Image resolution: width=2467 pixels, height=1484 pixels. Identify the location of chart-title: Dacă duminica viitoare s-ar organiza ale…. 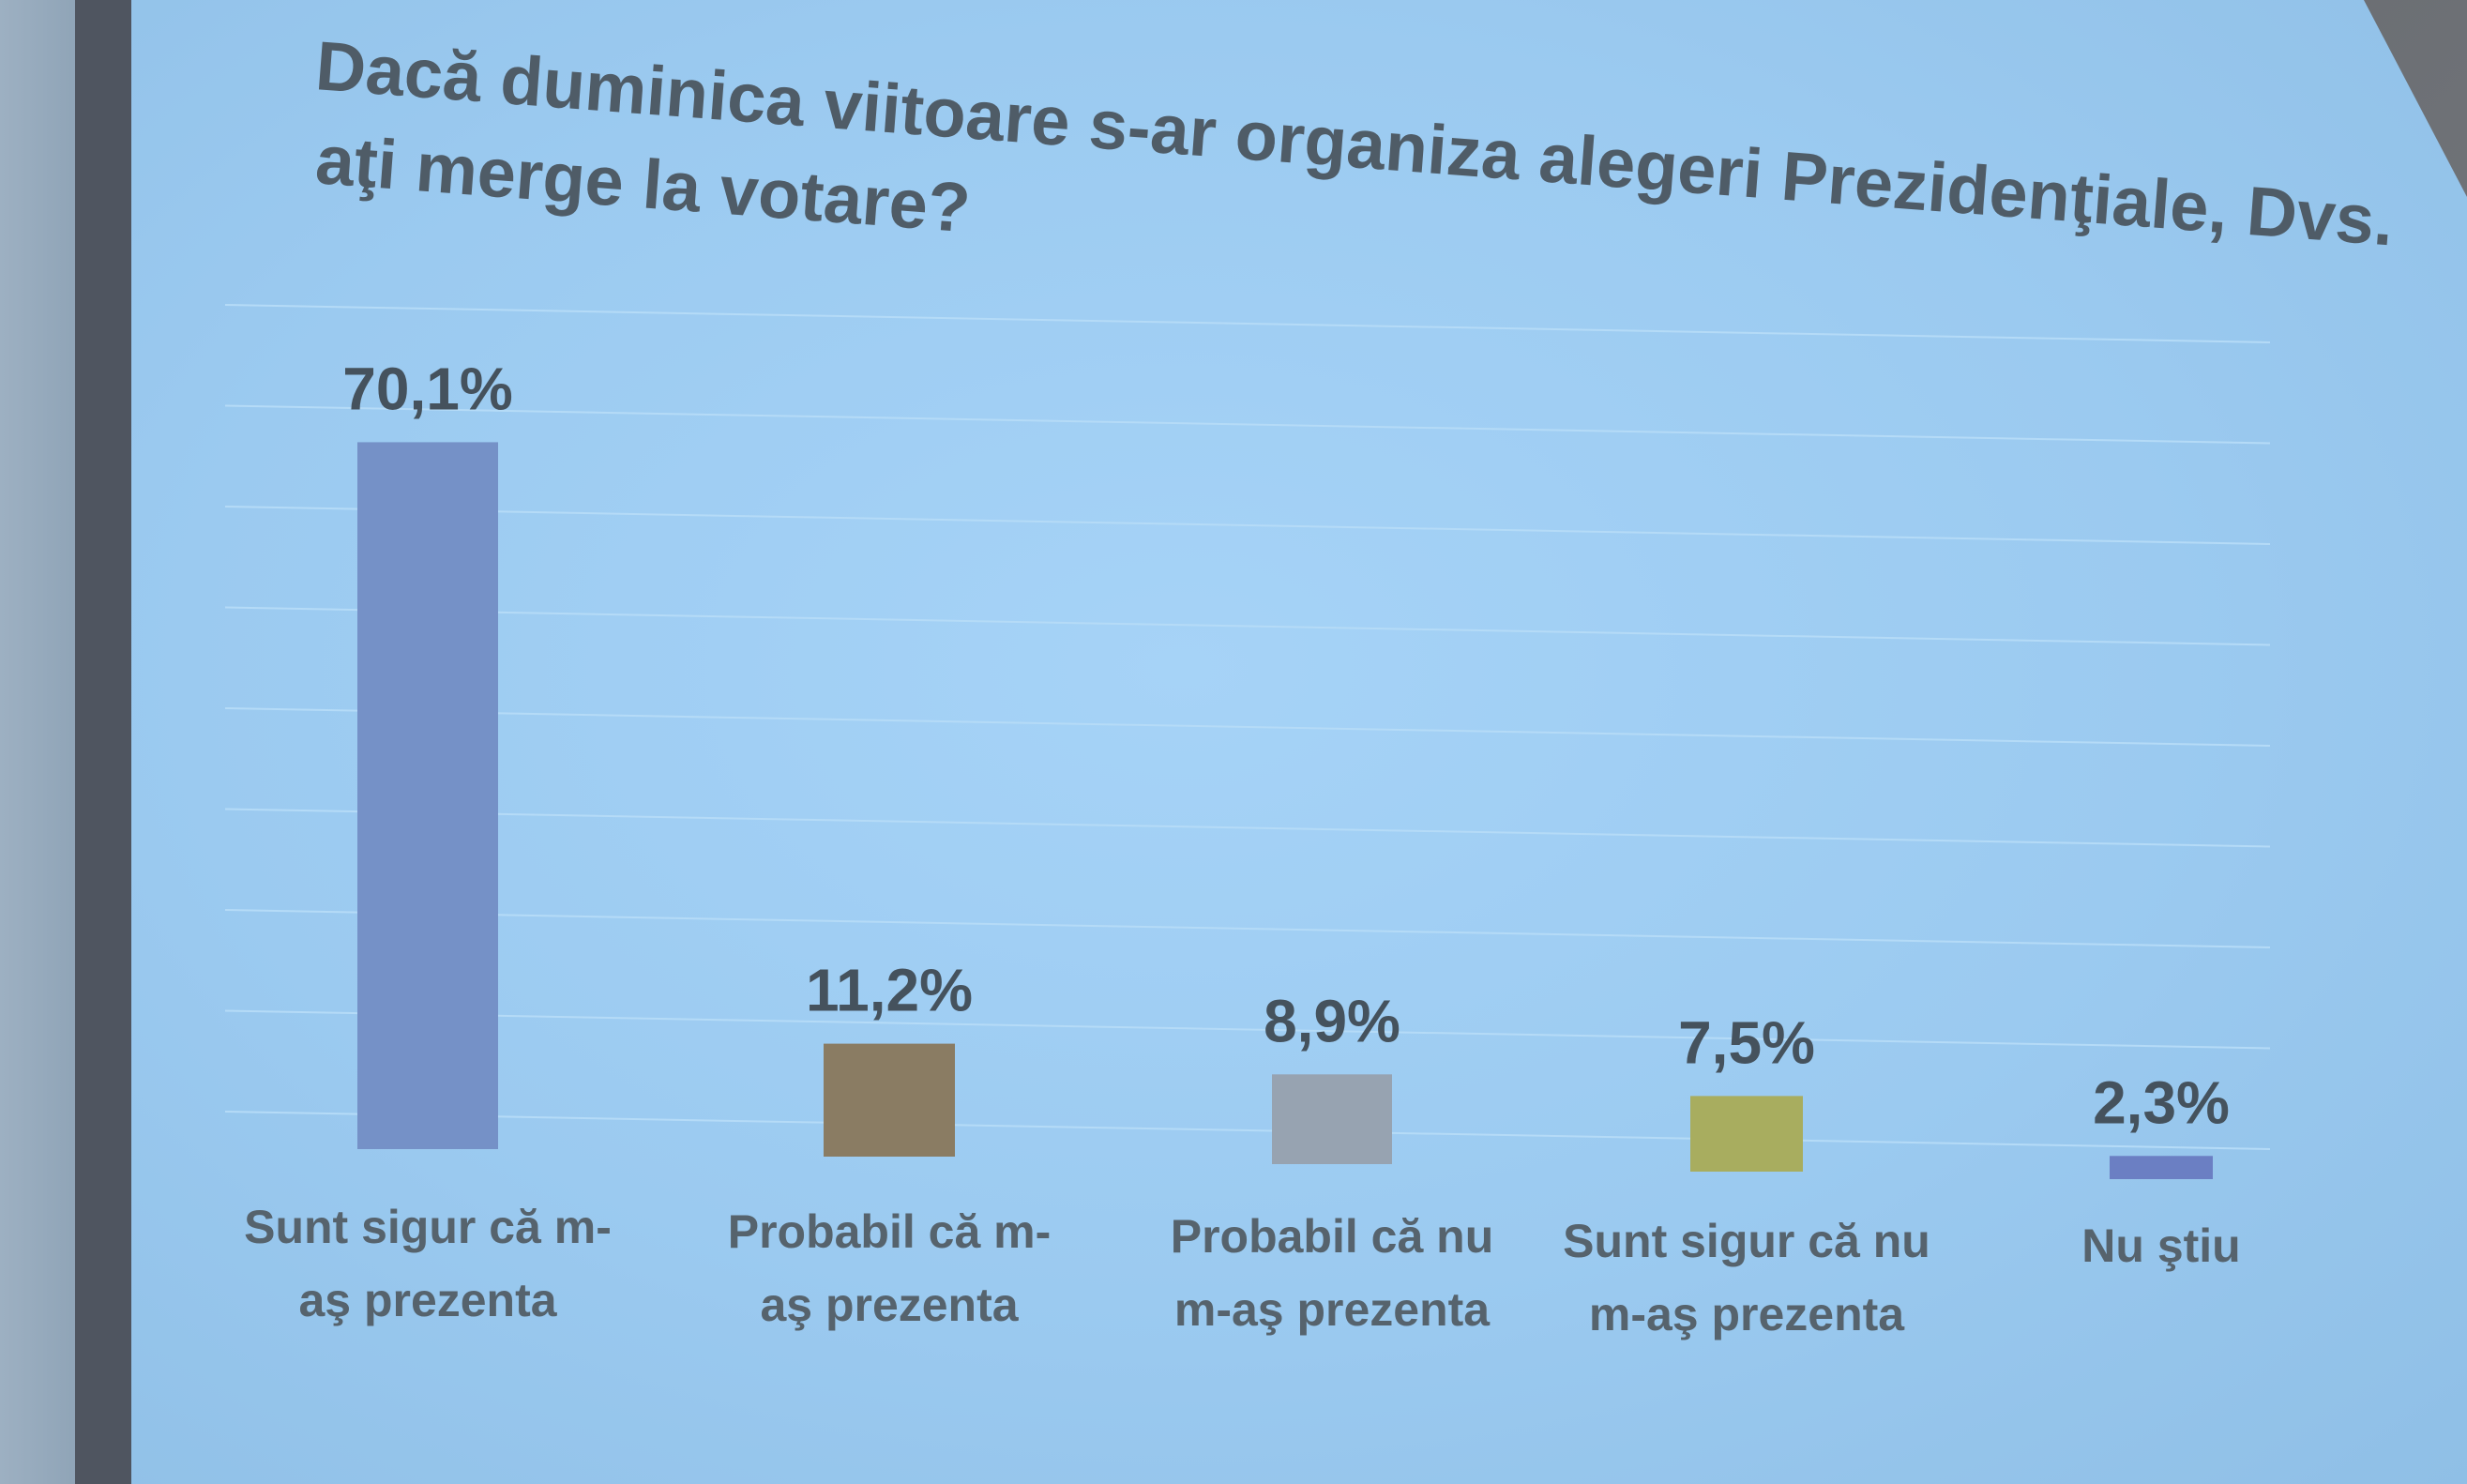
(1355, 143).